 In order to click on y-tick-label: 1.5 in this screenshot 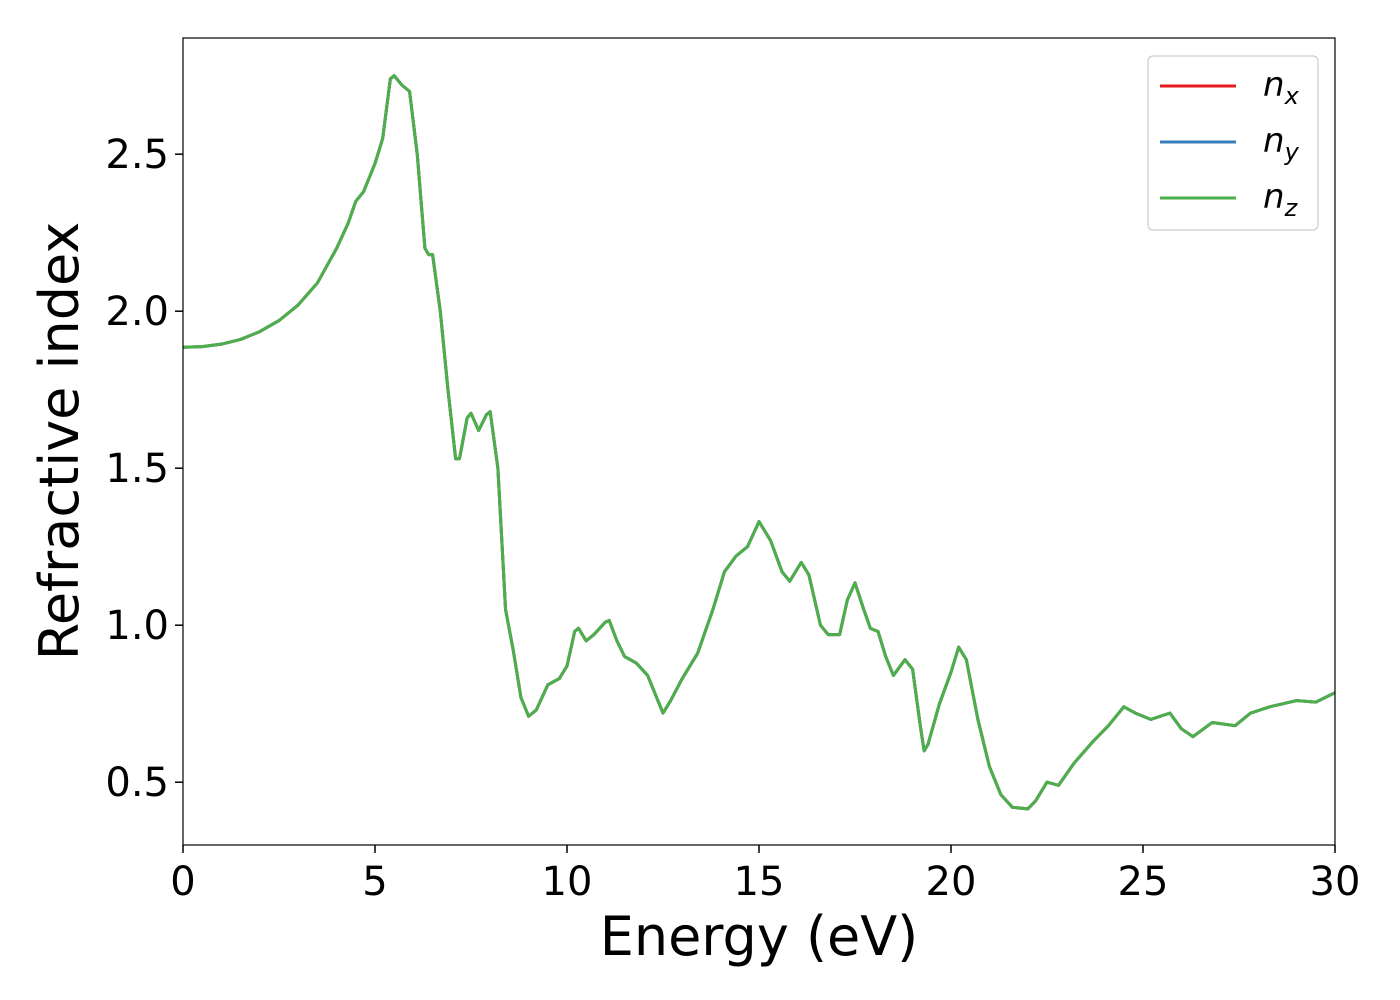, I will do `click(137, 469)`.